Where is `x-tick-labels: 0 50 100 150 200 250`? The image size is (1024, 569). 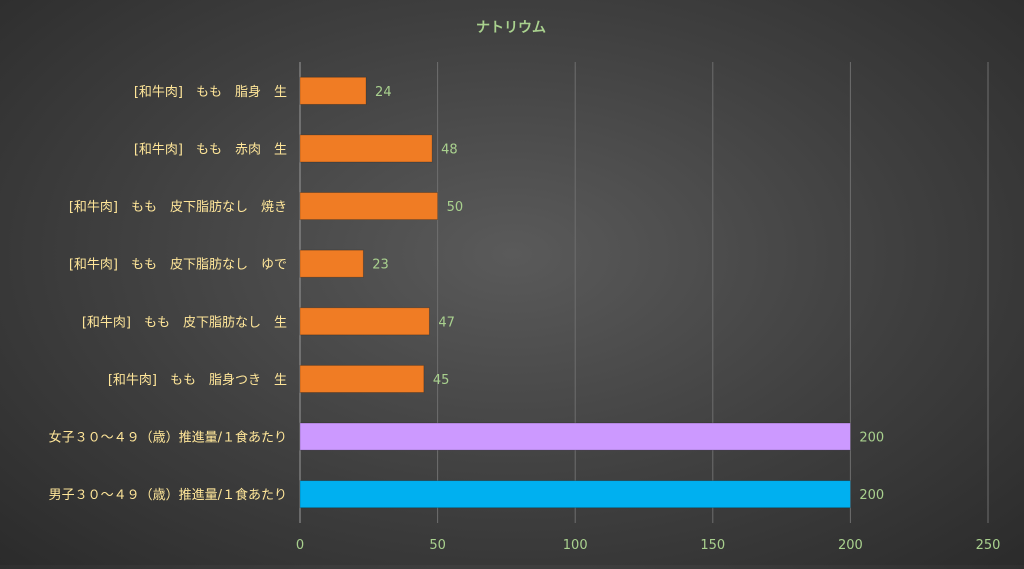 x-tick-labels: 0 50 100 150 200 250 is located at coordinates (648, 545).